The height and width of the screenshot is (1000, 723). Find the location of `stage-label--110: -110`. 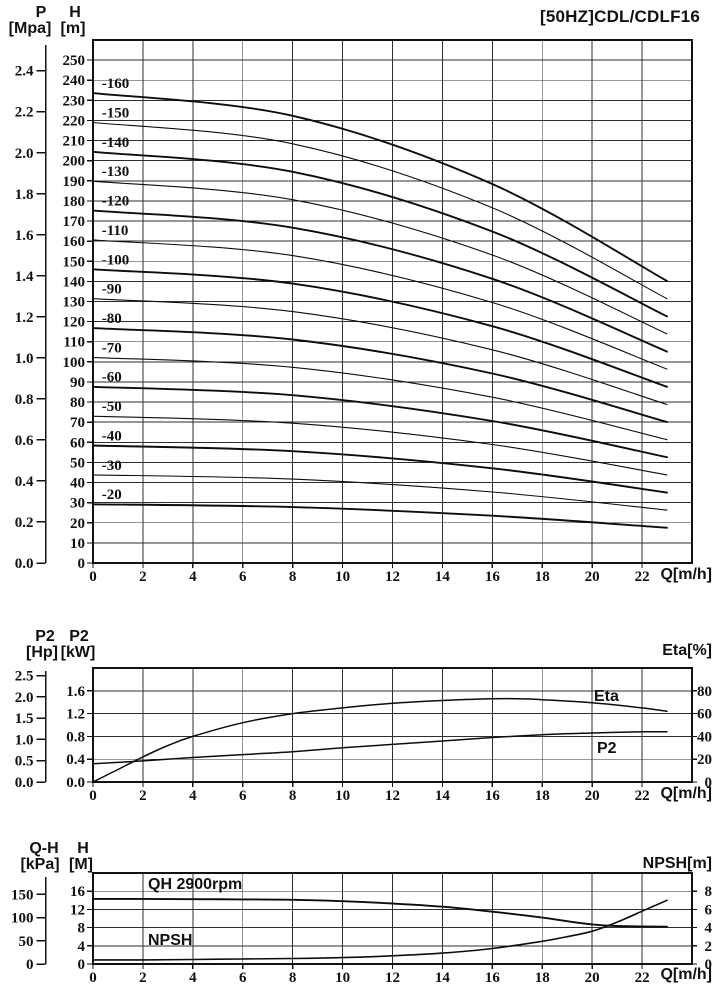

stage-label--110: -110 is located at coordinates (115, 231).